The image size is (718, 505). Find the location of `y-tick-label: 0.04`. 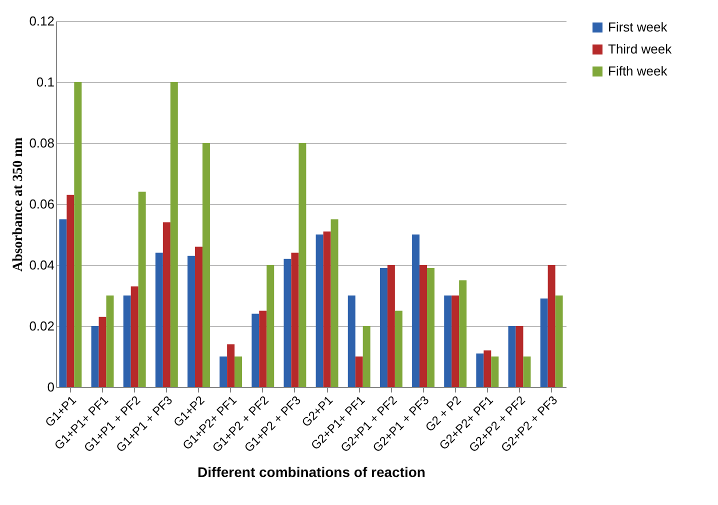

y-tick-label: 0.04 is located at coordinates (41, 265).